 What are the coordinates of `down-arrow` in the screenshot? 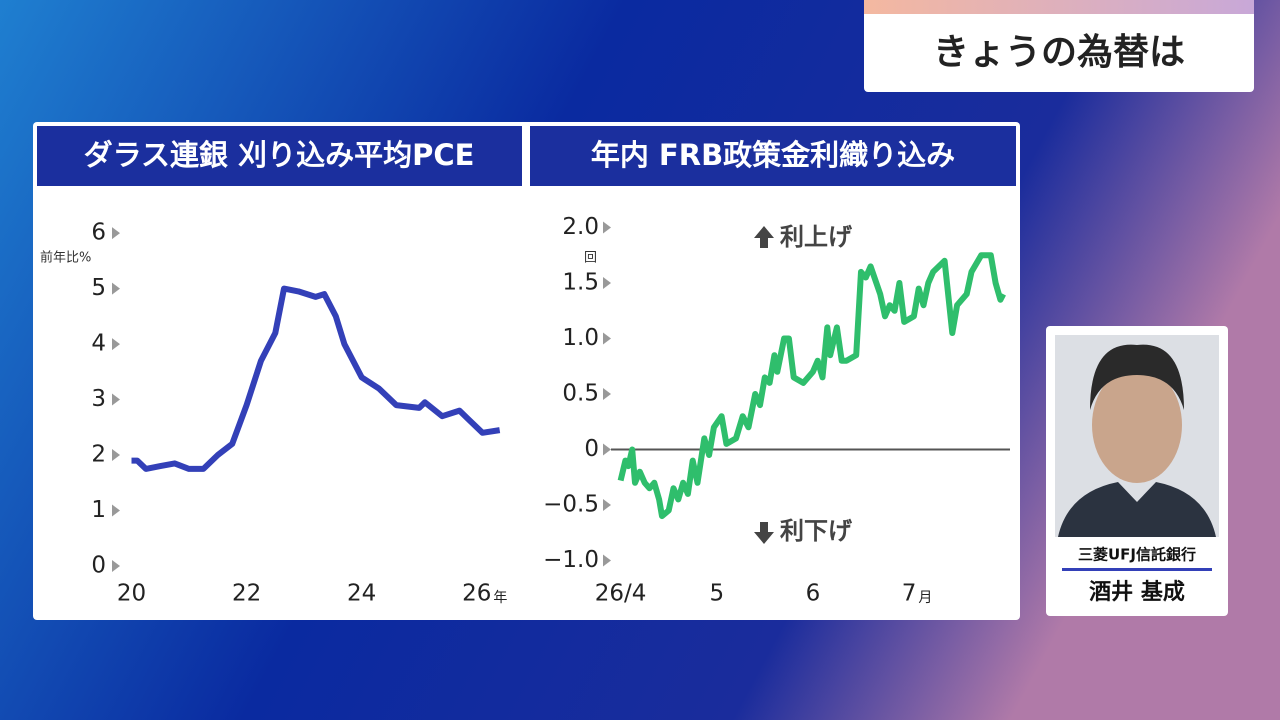 It's located at (764, 533).